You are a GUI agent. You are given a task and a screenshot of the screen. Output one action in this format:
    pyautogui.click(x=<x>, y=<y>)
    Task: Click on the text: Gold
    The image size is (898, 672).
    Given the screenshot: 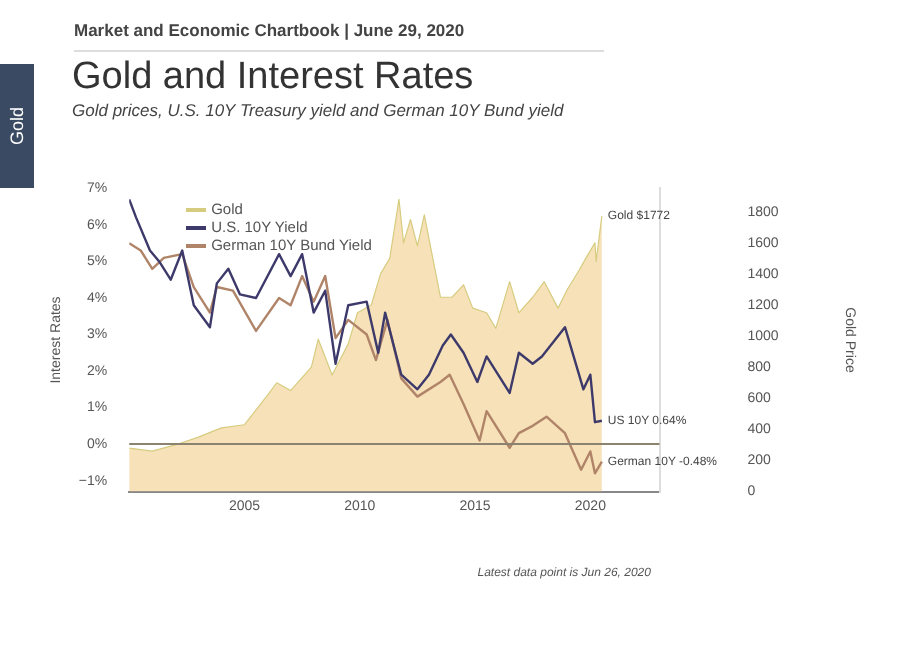 What is the action you would take?
    pyautogui.click(x=17, y=126)
    